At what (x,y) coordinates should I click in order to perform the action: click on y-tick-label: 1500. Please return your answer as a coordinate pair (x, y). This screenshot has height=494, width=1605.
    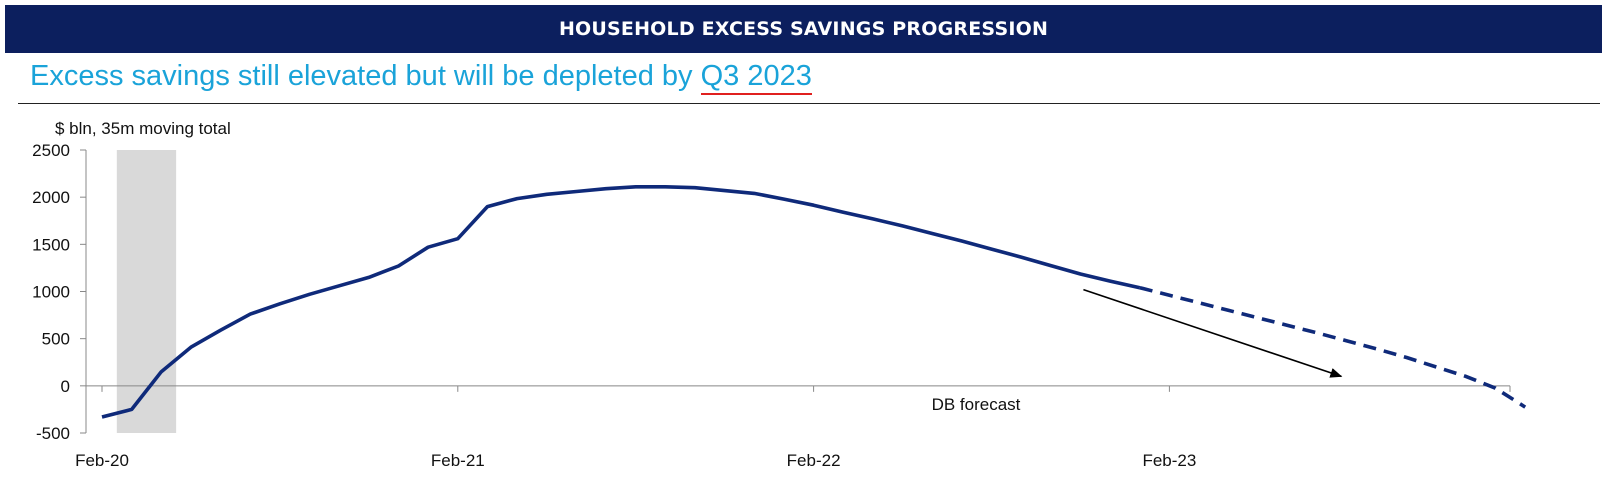
    Looking at the image, I should click on (51, 244).